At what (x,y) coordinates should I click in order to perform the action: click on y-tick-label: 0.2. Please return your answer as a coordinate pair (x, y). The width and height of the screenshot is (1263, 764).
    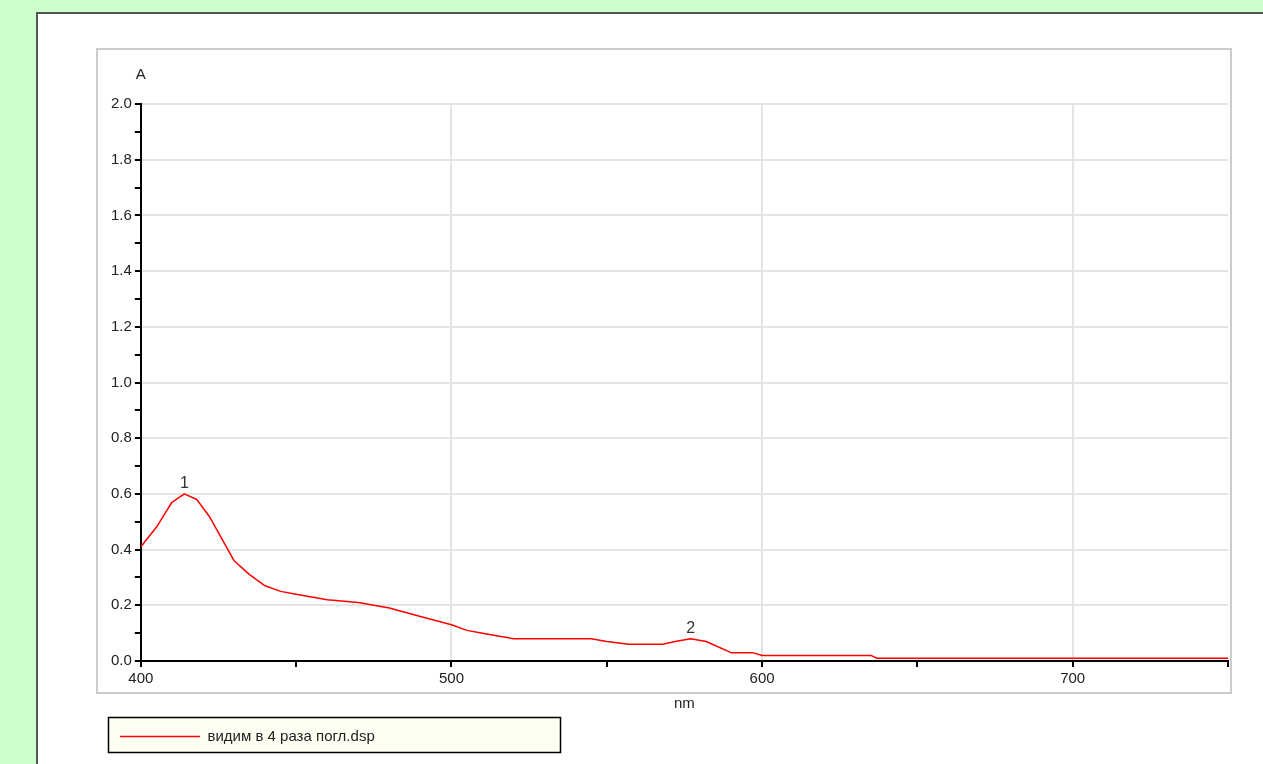
    Looking at the image, I should click on (121, 604).